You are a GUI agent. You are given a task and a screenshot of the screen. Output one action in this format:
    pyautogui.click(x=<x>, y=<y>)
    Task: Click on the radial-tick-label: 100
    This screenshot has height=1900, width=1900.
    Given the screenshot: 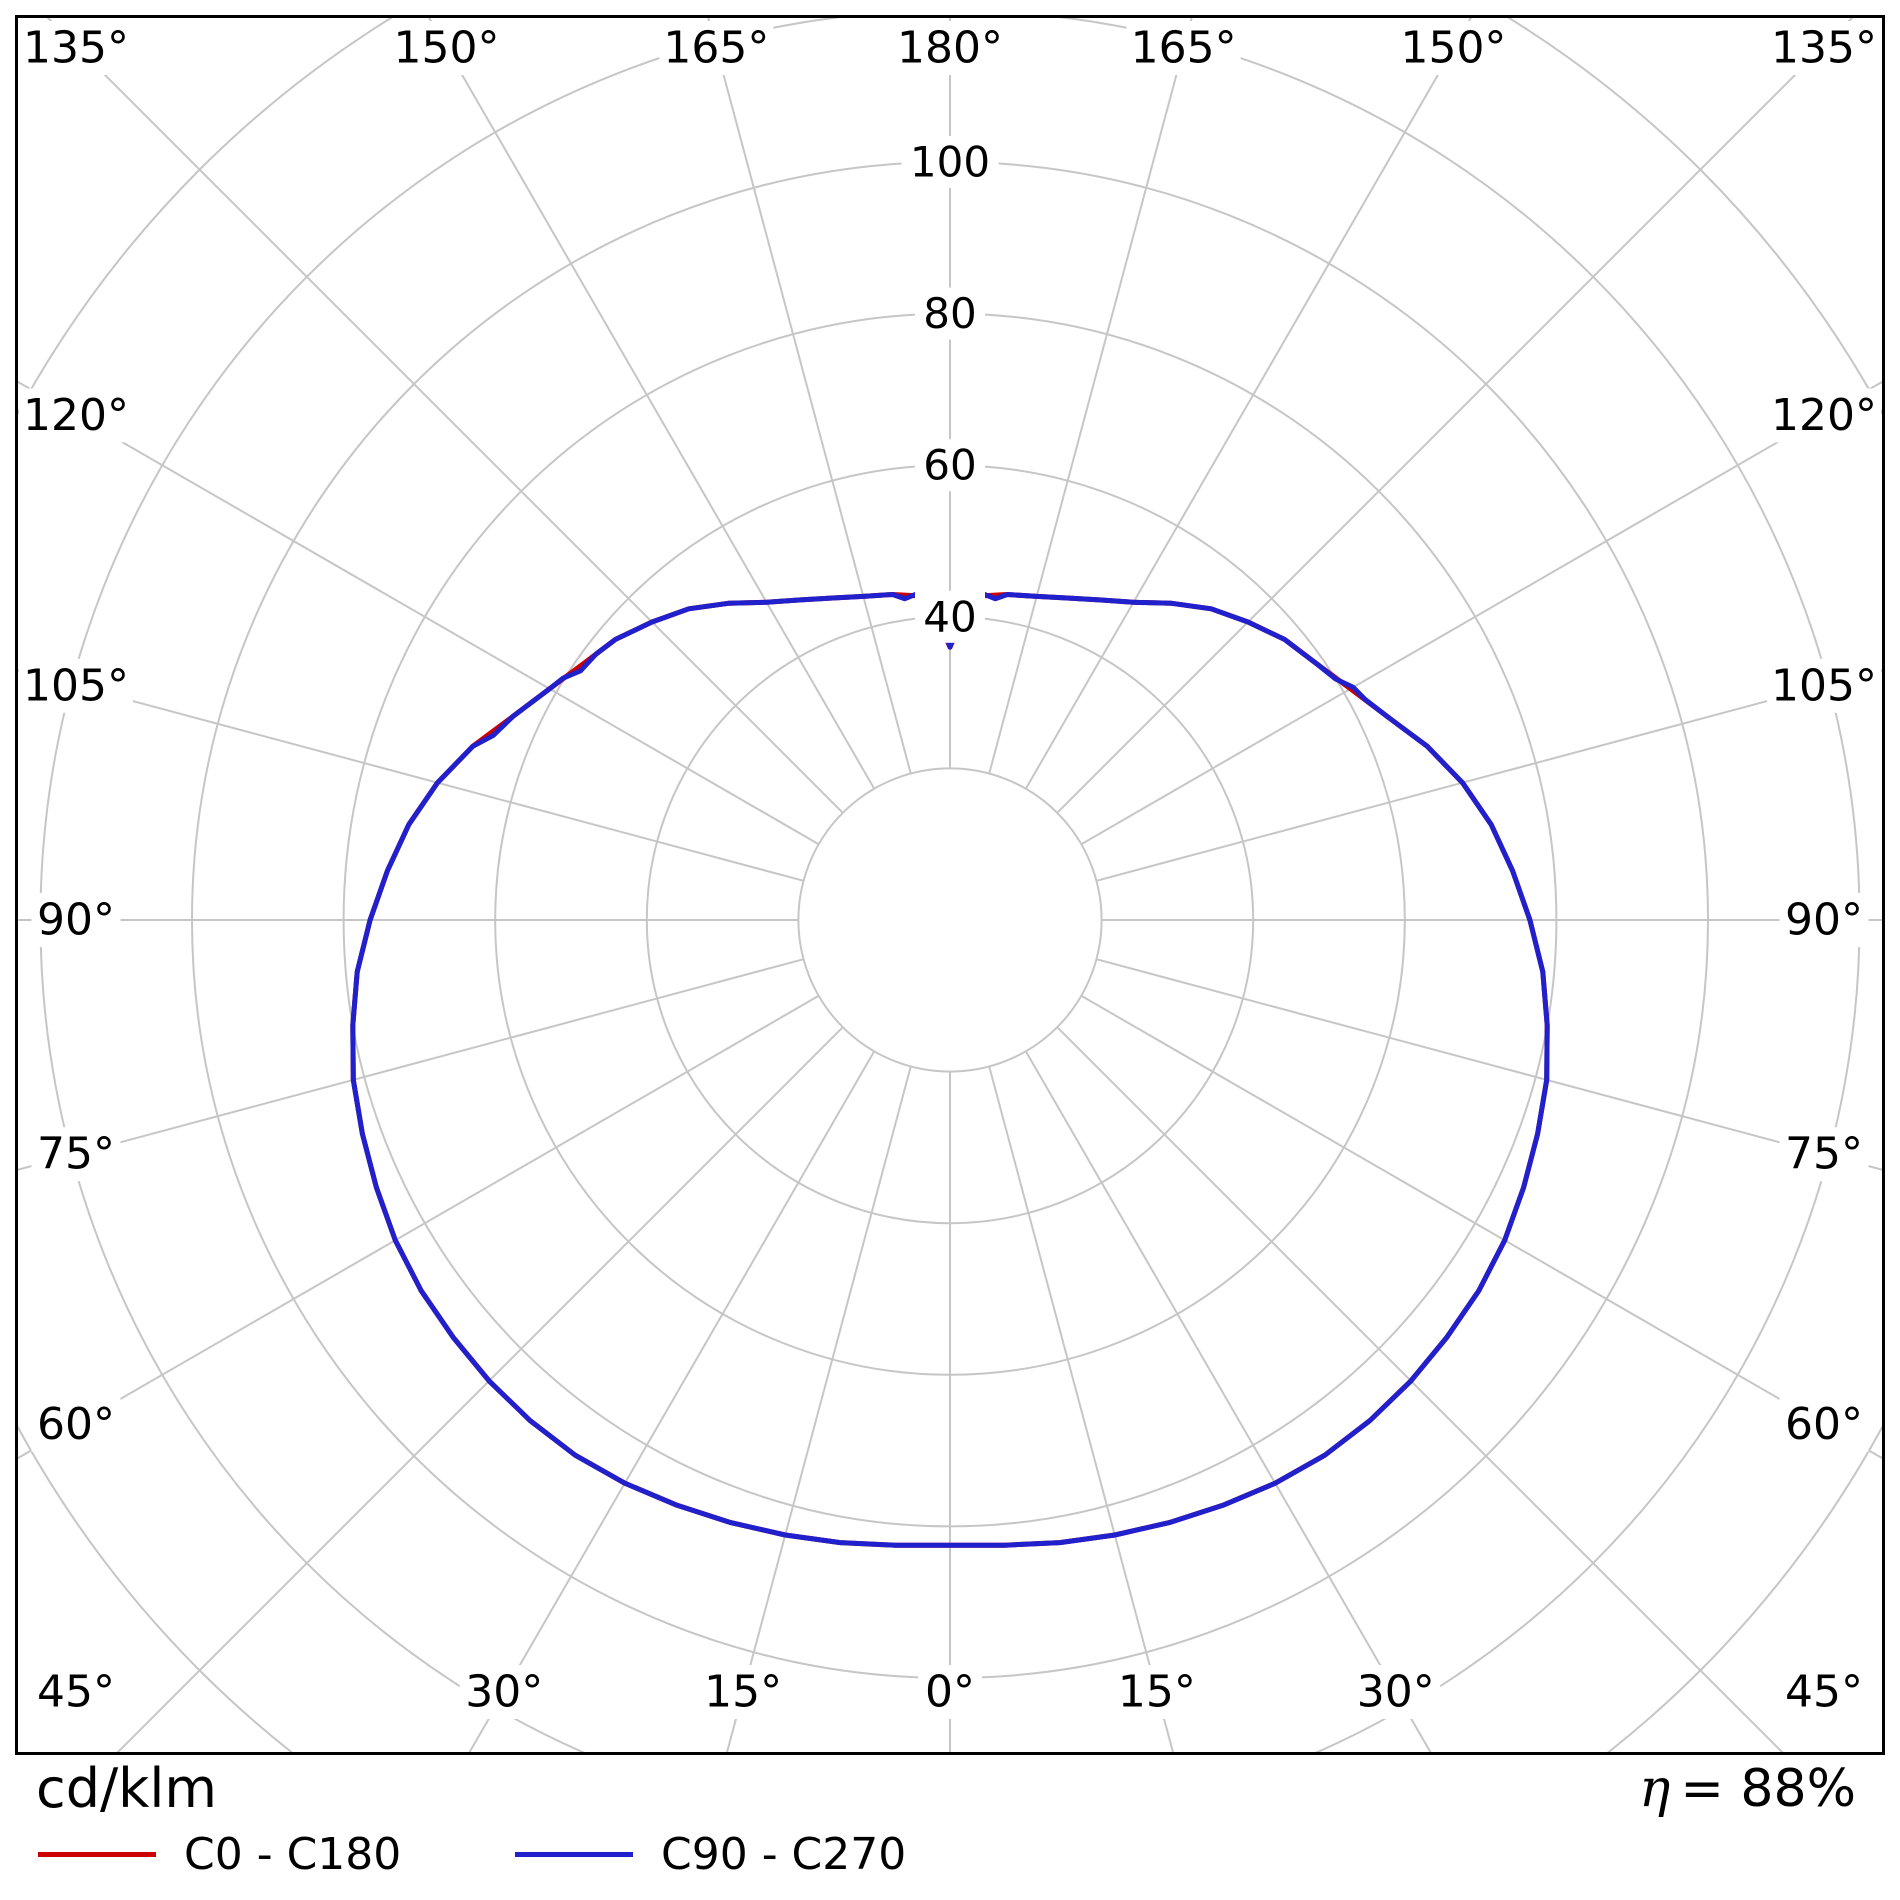 What is the action you would take?
    pyautogui.click(x=950, y=162)
    